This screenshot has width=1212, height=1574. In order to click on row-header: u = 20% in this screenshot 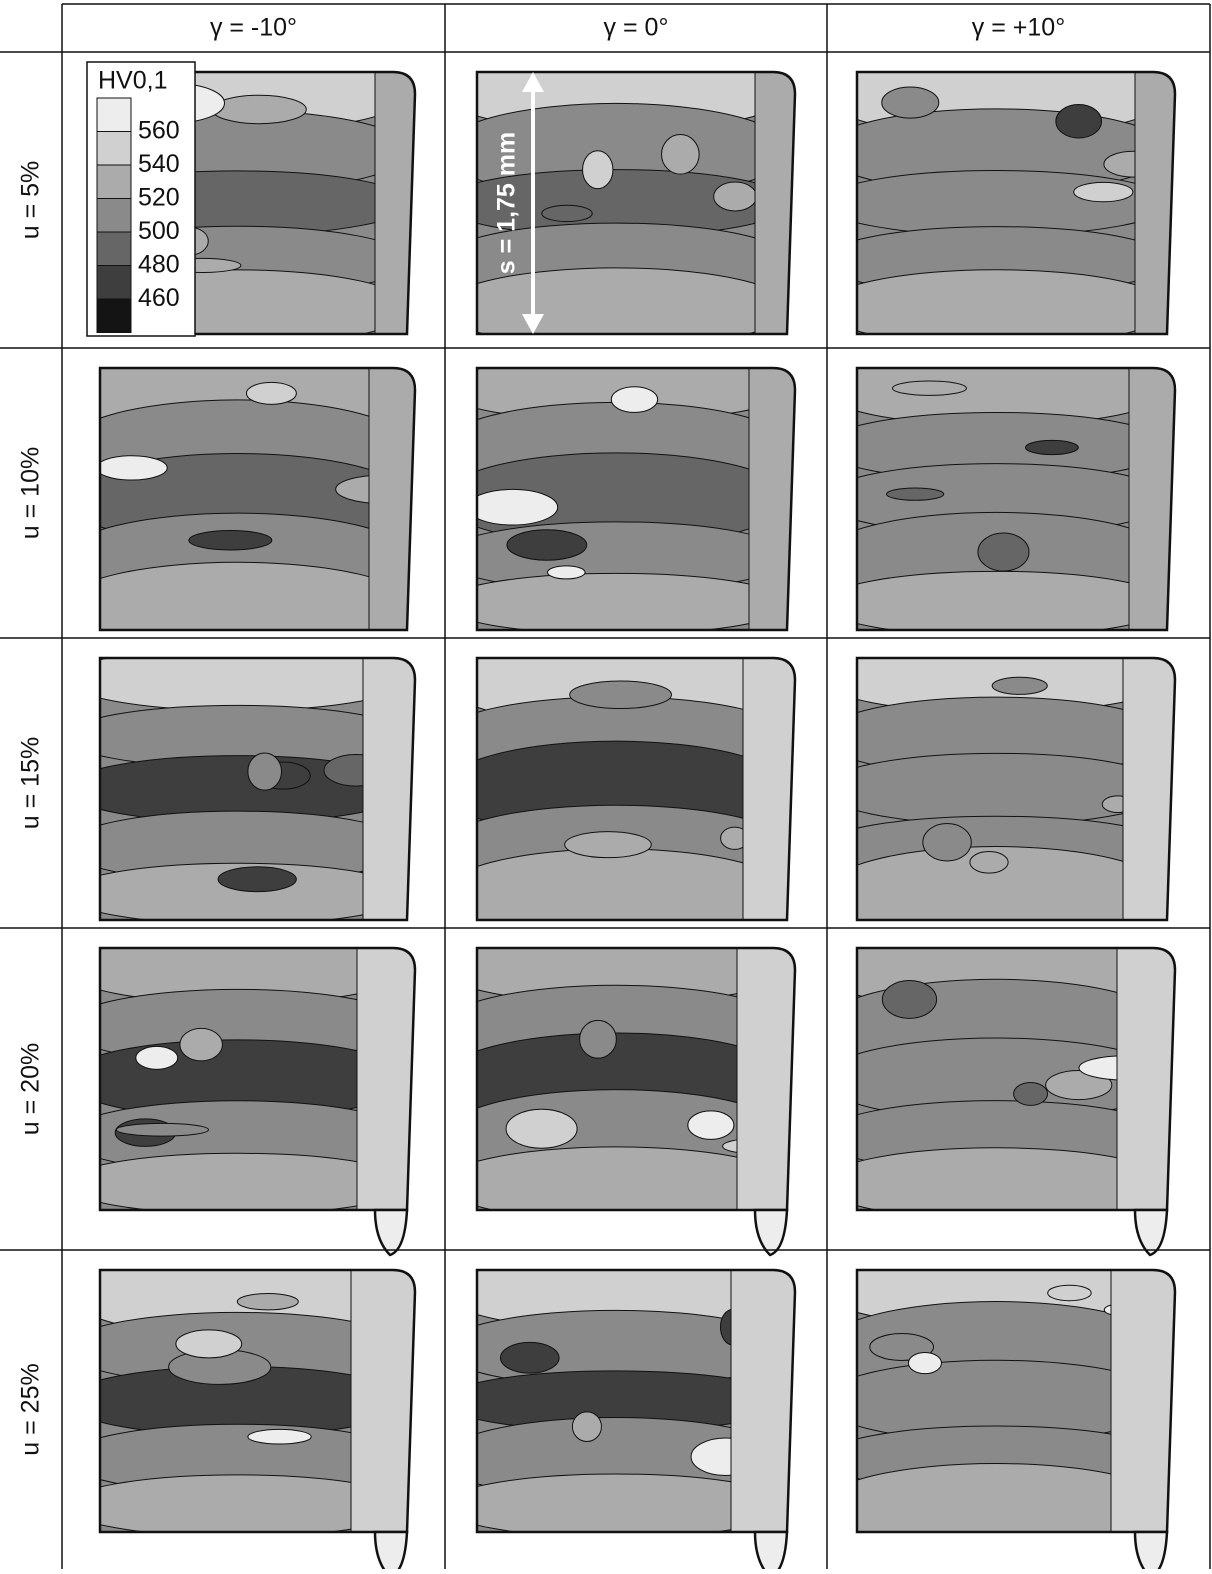, I will do `click(31, 1089)`.